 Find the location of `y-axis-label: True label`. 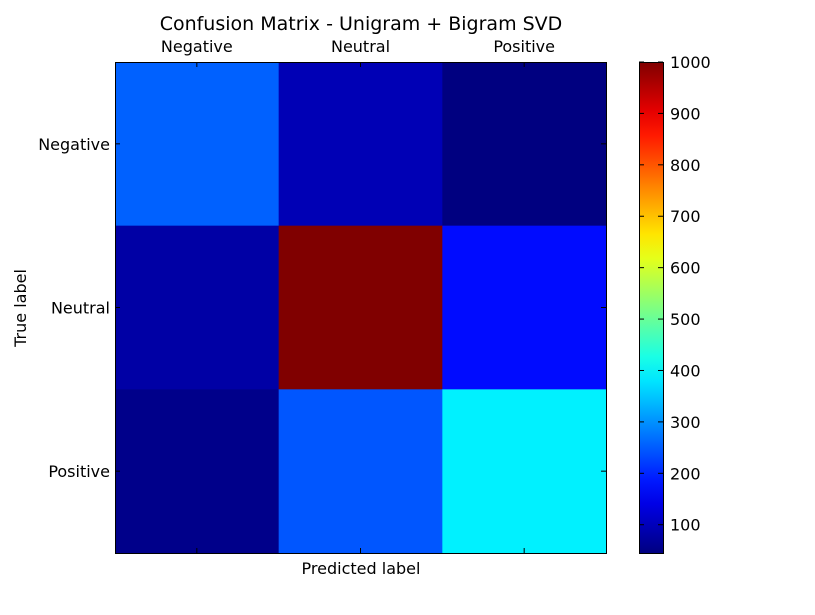

y-axis-label: True label is located at coordinates (20, 308).